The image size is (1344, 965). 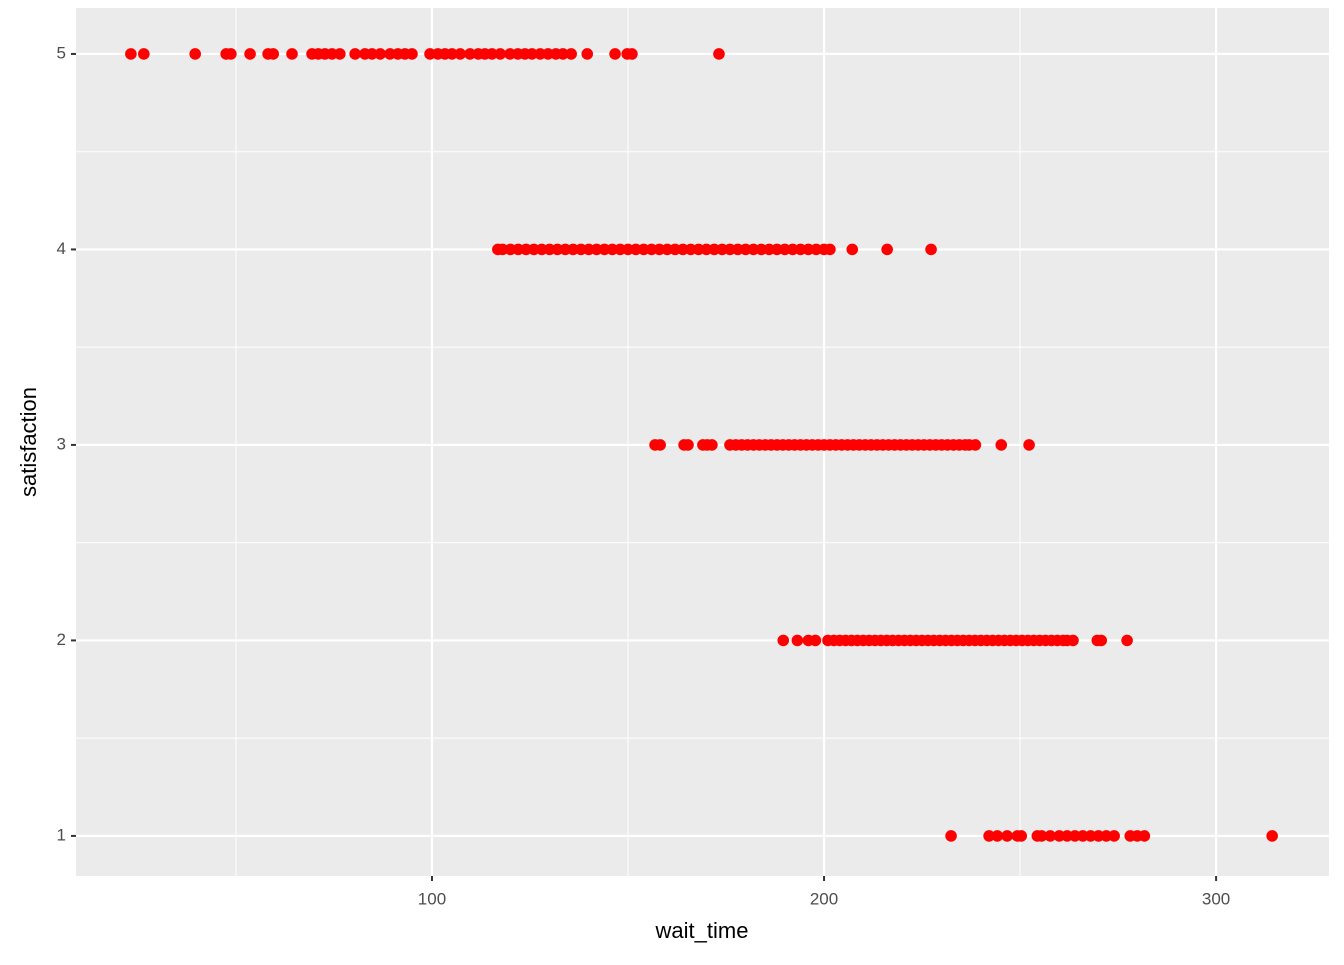 I want to click on y-tick-label: 5, so click(x=61, y=52).